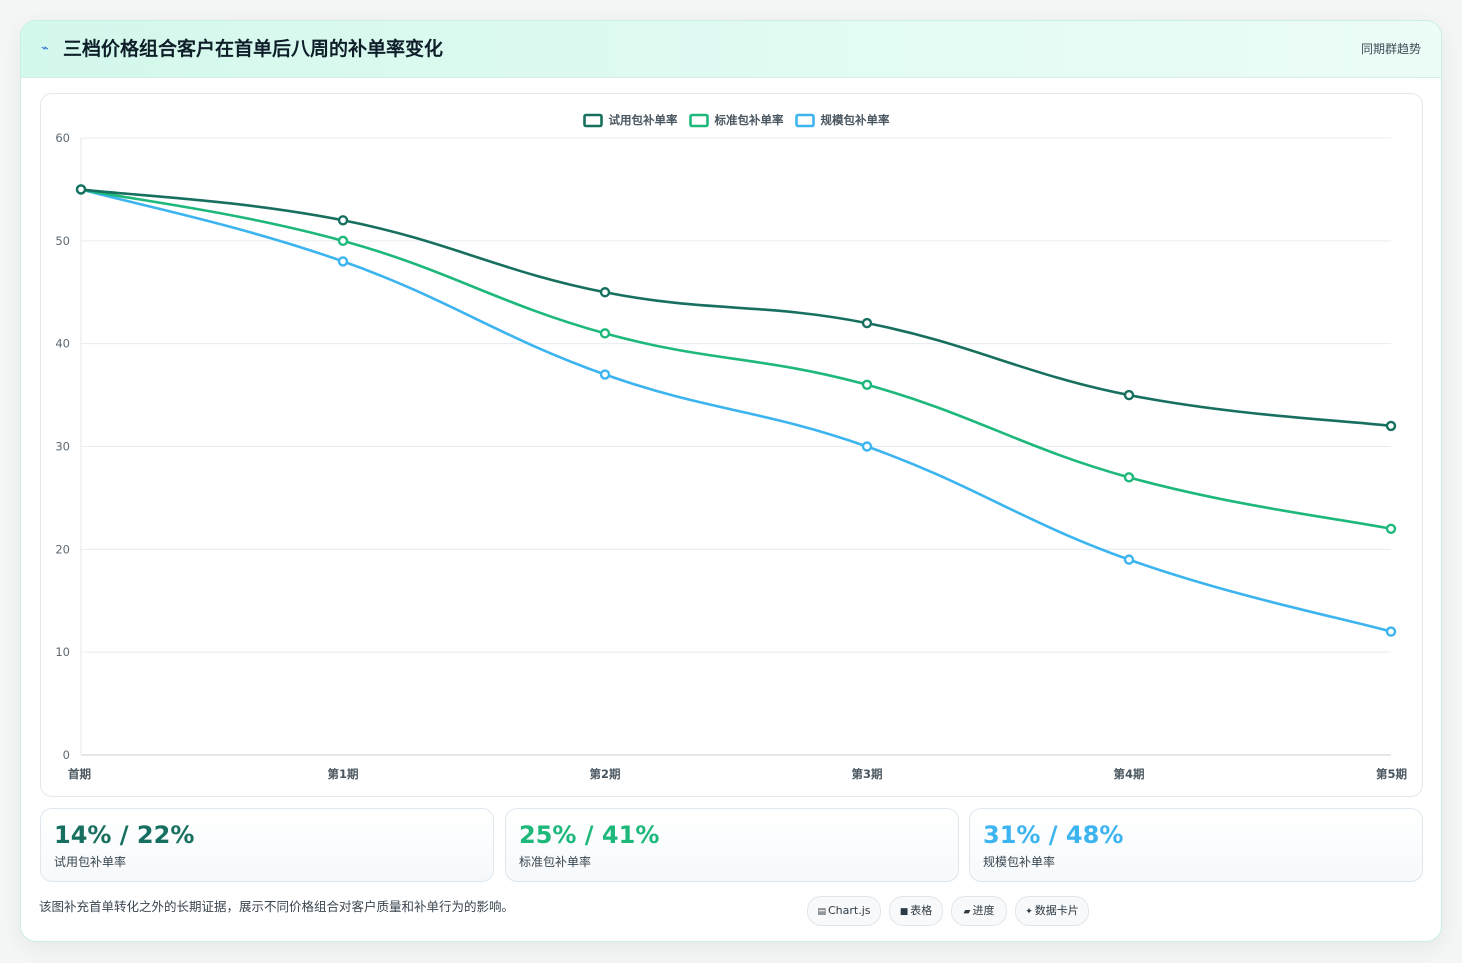 This screenshot has width=1462, height=963. What do you see at coordinates (124, 835) in the screenshot?
I see `stat-value: 14% / 22%` at bounding box center [124, 835].